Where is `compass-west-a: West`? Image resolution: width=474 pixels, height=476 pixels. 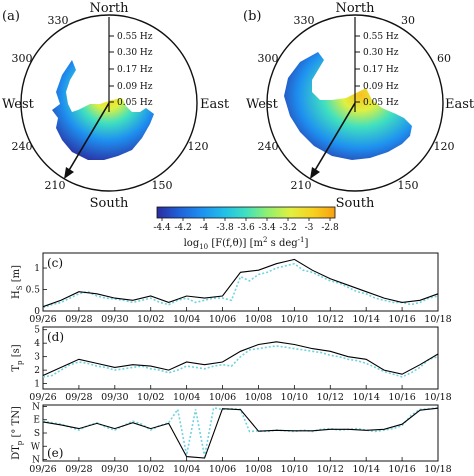
compass-west-a: West is located at coordinates (18, 104).